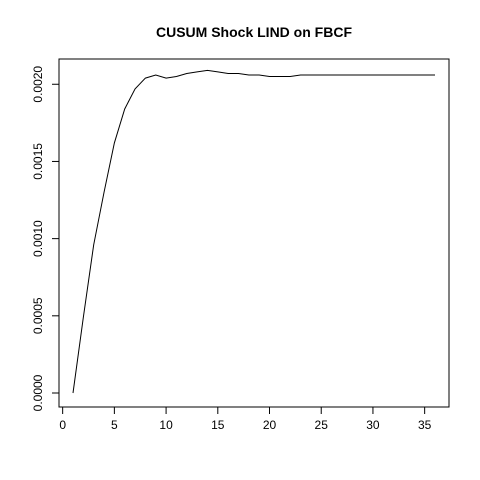  What do you see at coordinates (45, 238) in the screenshot?
I see `y-axis: 0.0000 0.0005 0.0010 0.0015 0.0020` at bounding box center [45, 238].